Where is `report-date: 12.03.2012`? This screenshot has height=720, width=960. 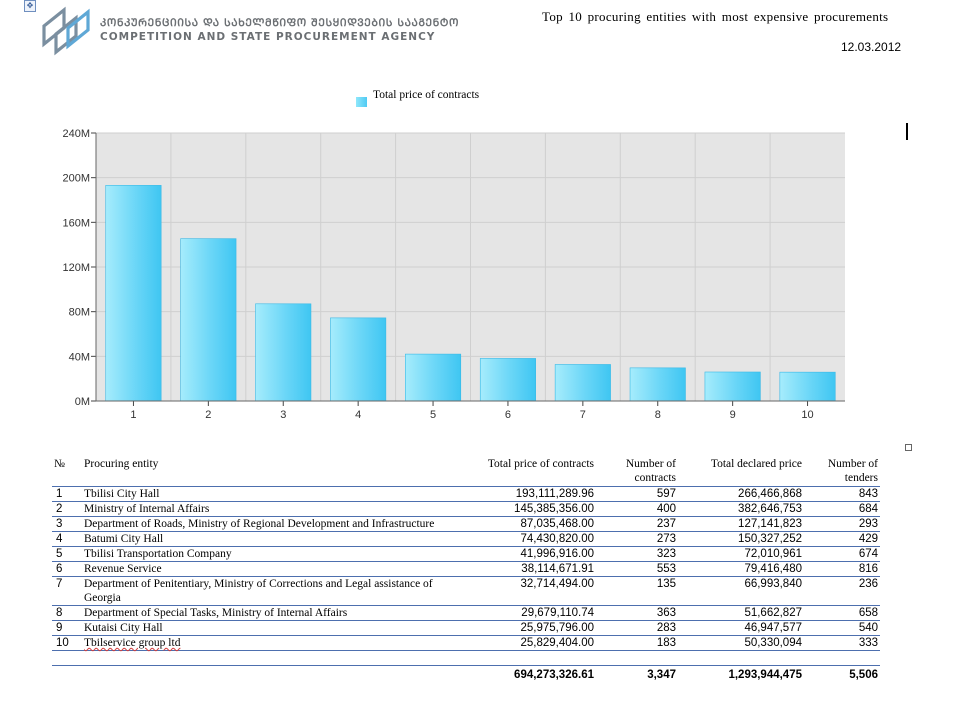
report-date: 12.03.2012 is located at coordinates (871, 47).